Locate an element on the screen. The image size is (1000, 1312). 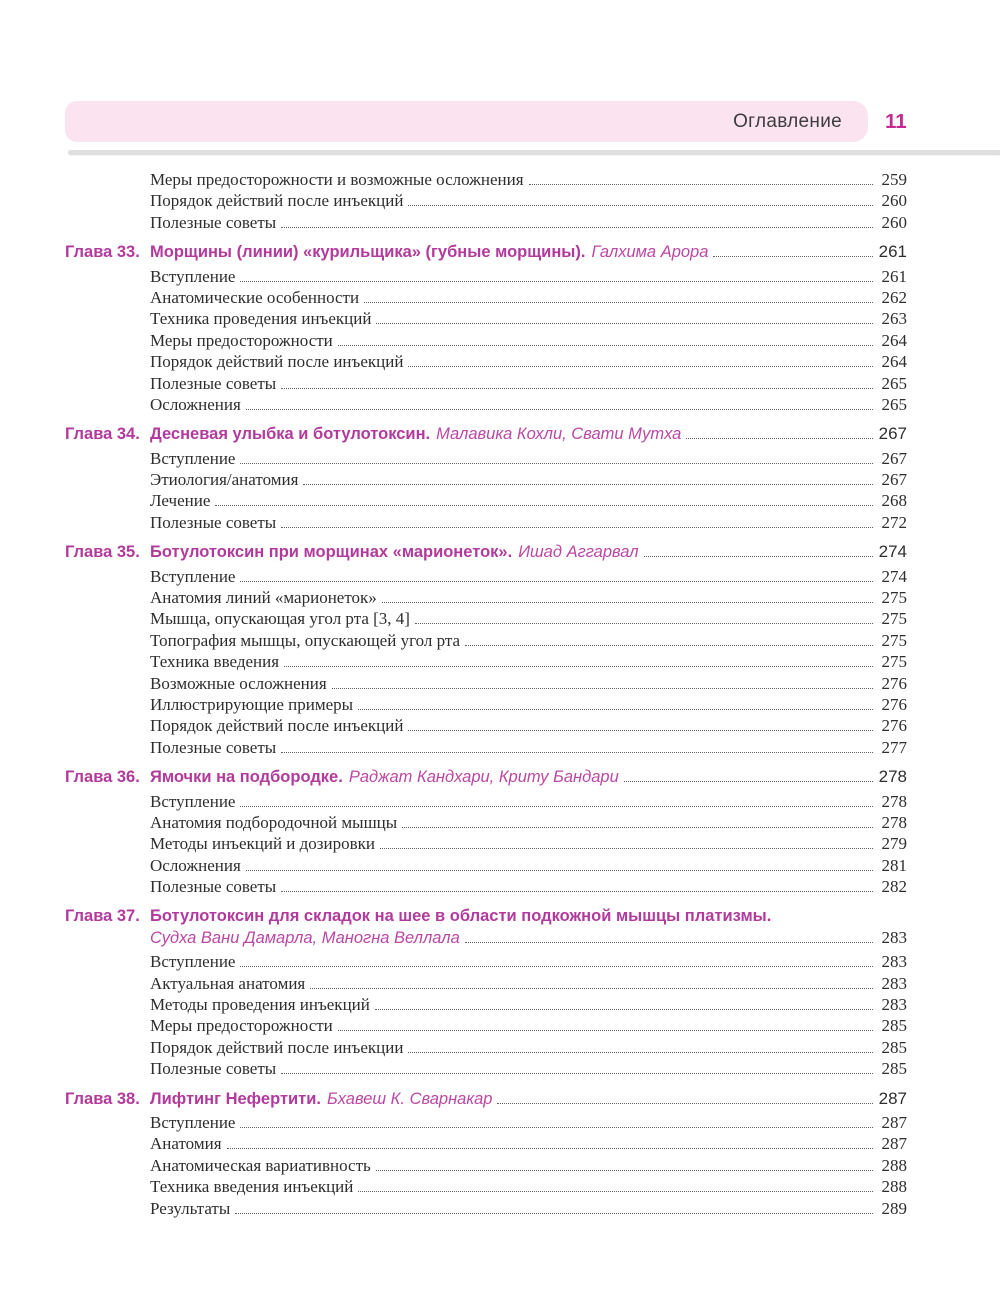
chapter-authors: Бхавеш К. Сварнакар is located at coordinates (409, 1098).